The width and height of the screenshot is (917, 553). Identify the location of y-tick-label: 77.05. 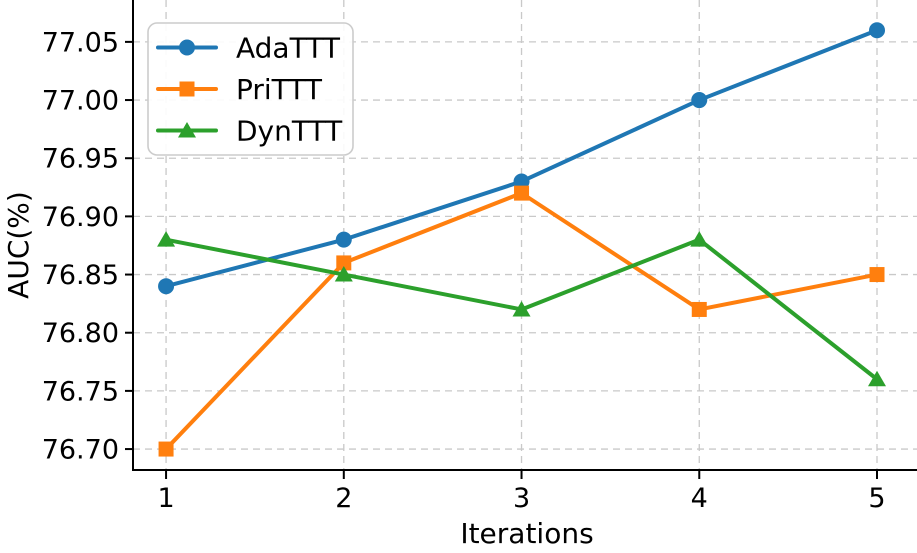
(80, 42).